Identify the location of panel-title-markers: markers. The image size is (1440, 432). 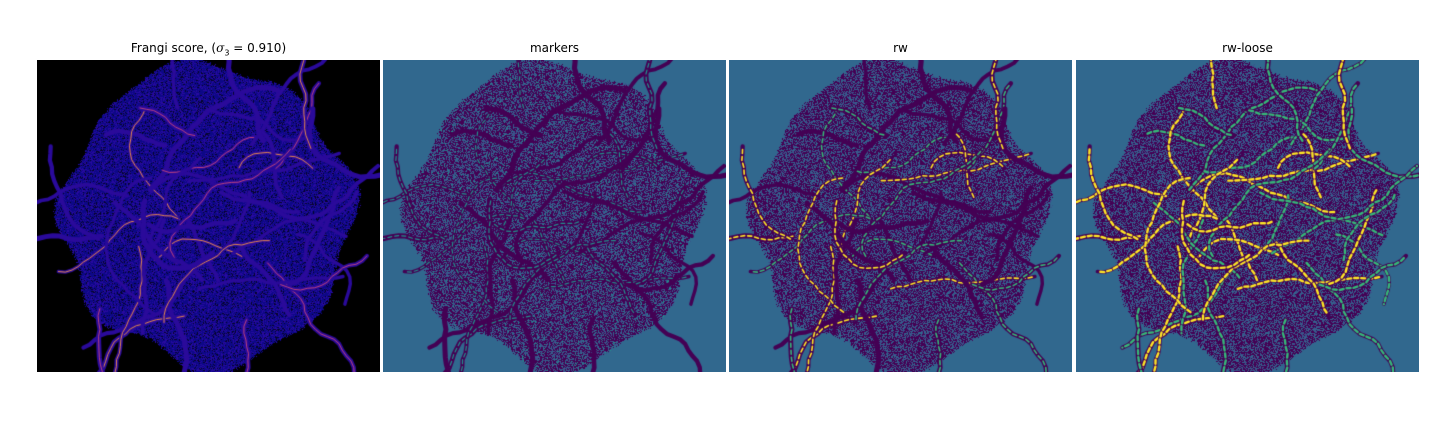
(554, 48).